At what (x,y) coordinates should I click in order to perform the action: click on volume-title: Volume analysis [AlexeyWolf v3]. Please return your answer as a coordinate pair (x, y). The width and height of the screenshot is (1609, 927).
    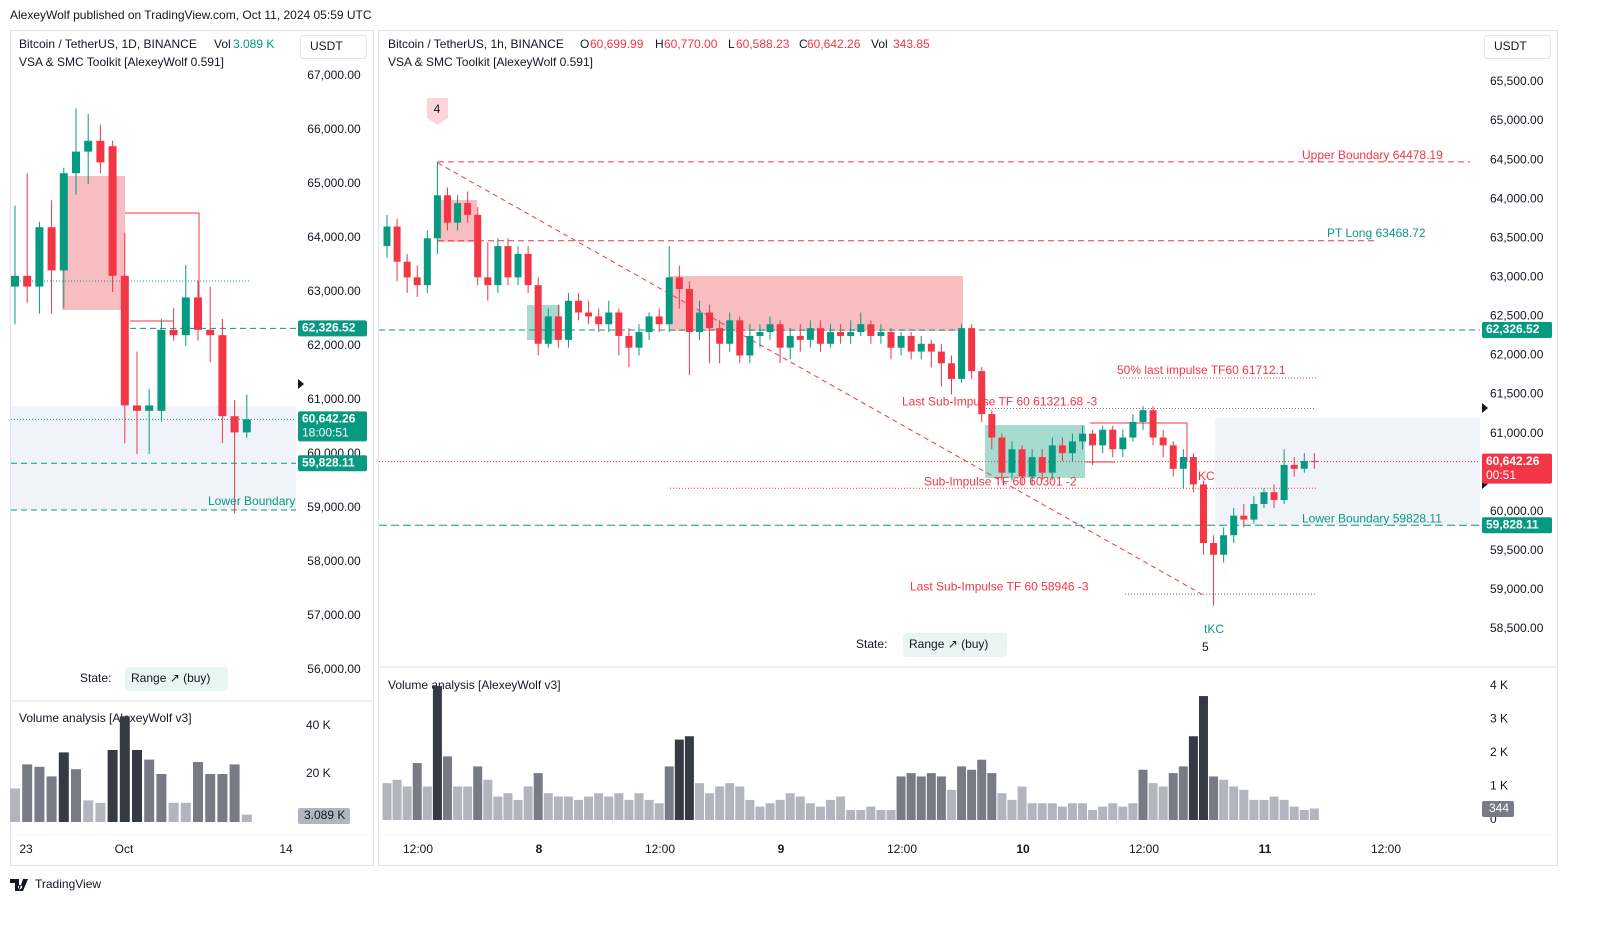
    Looking at the image, I should click on (105, 718).